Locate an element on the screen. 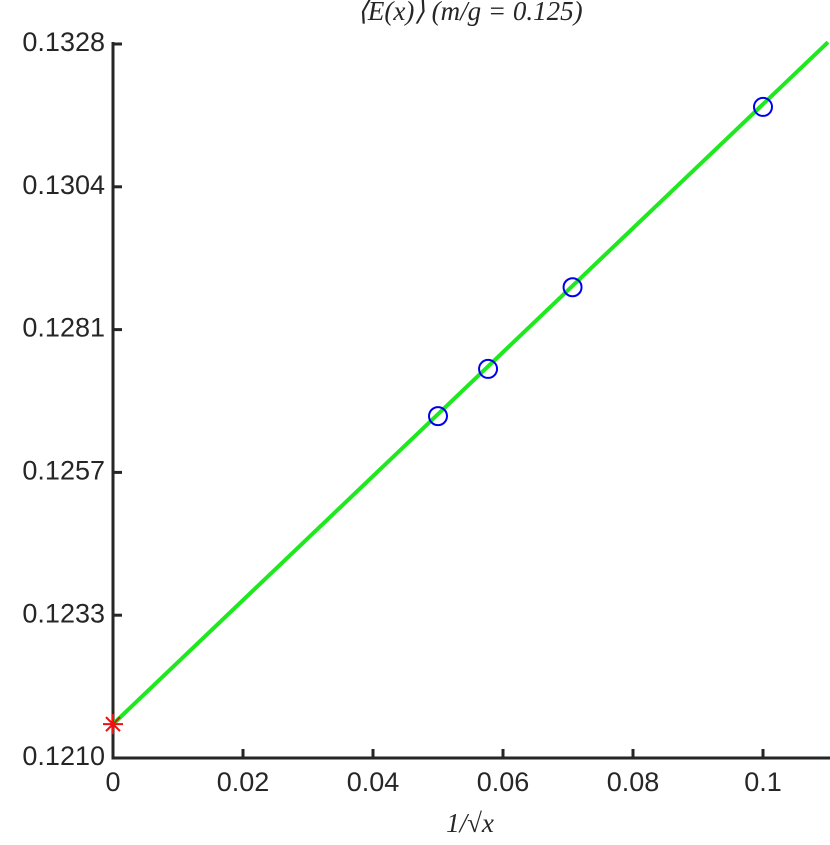  y-tick-label: 0.1304 is located at coordinates (63, 185).